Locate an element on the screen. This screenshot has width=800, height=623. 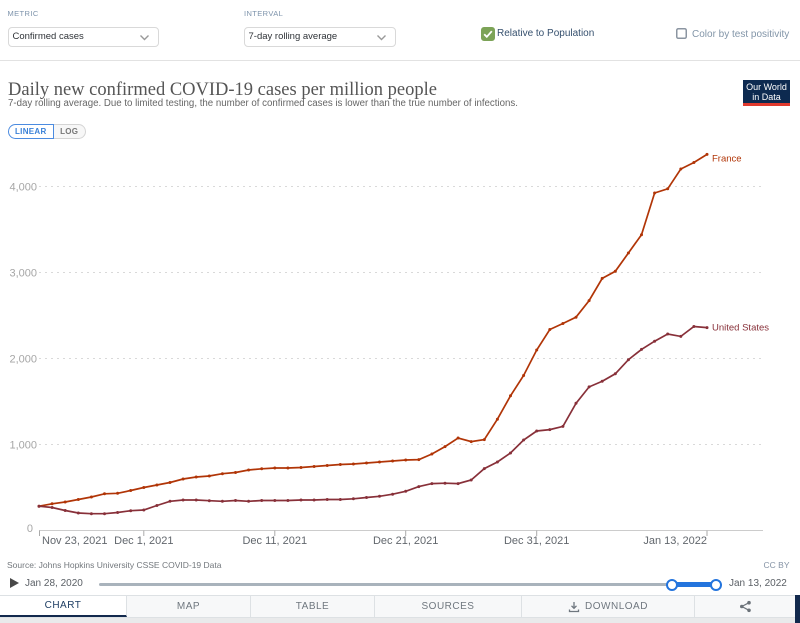
svg-text: Nov 23, 2021 is located at coordinates (74, 541).